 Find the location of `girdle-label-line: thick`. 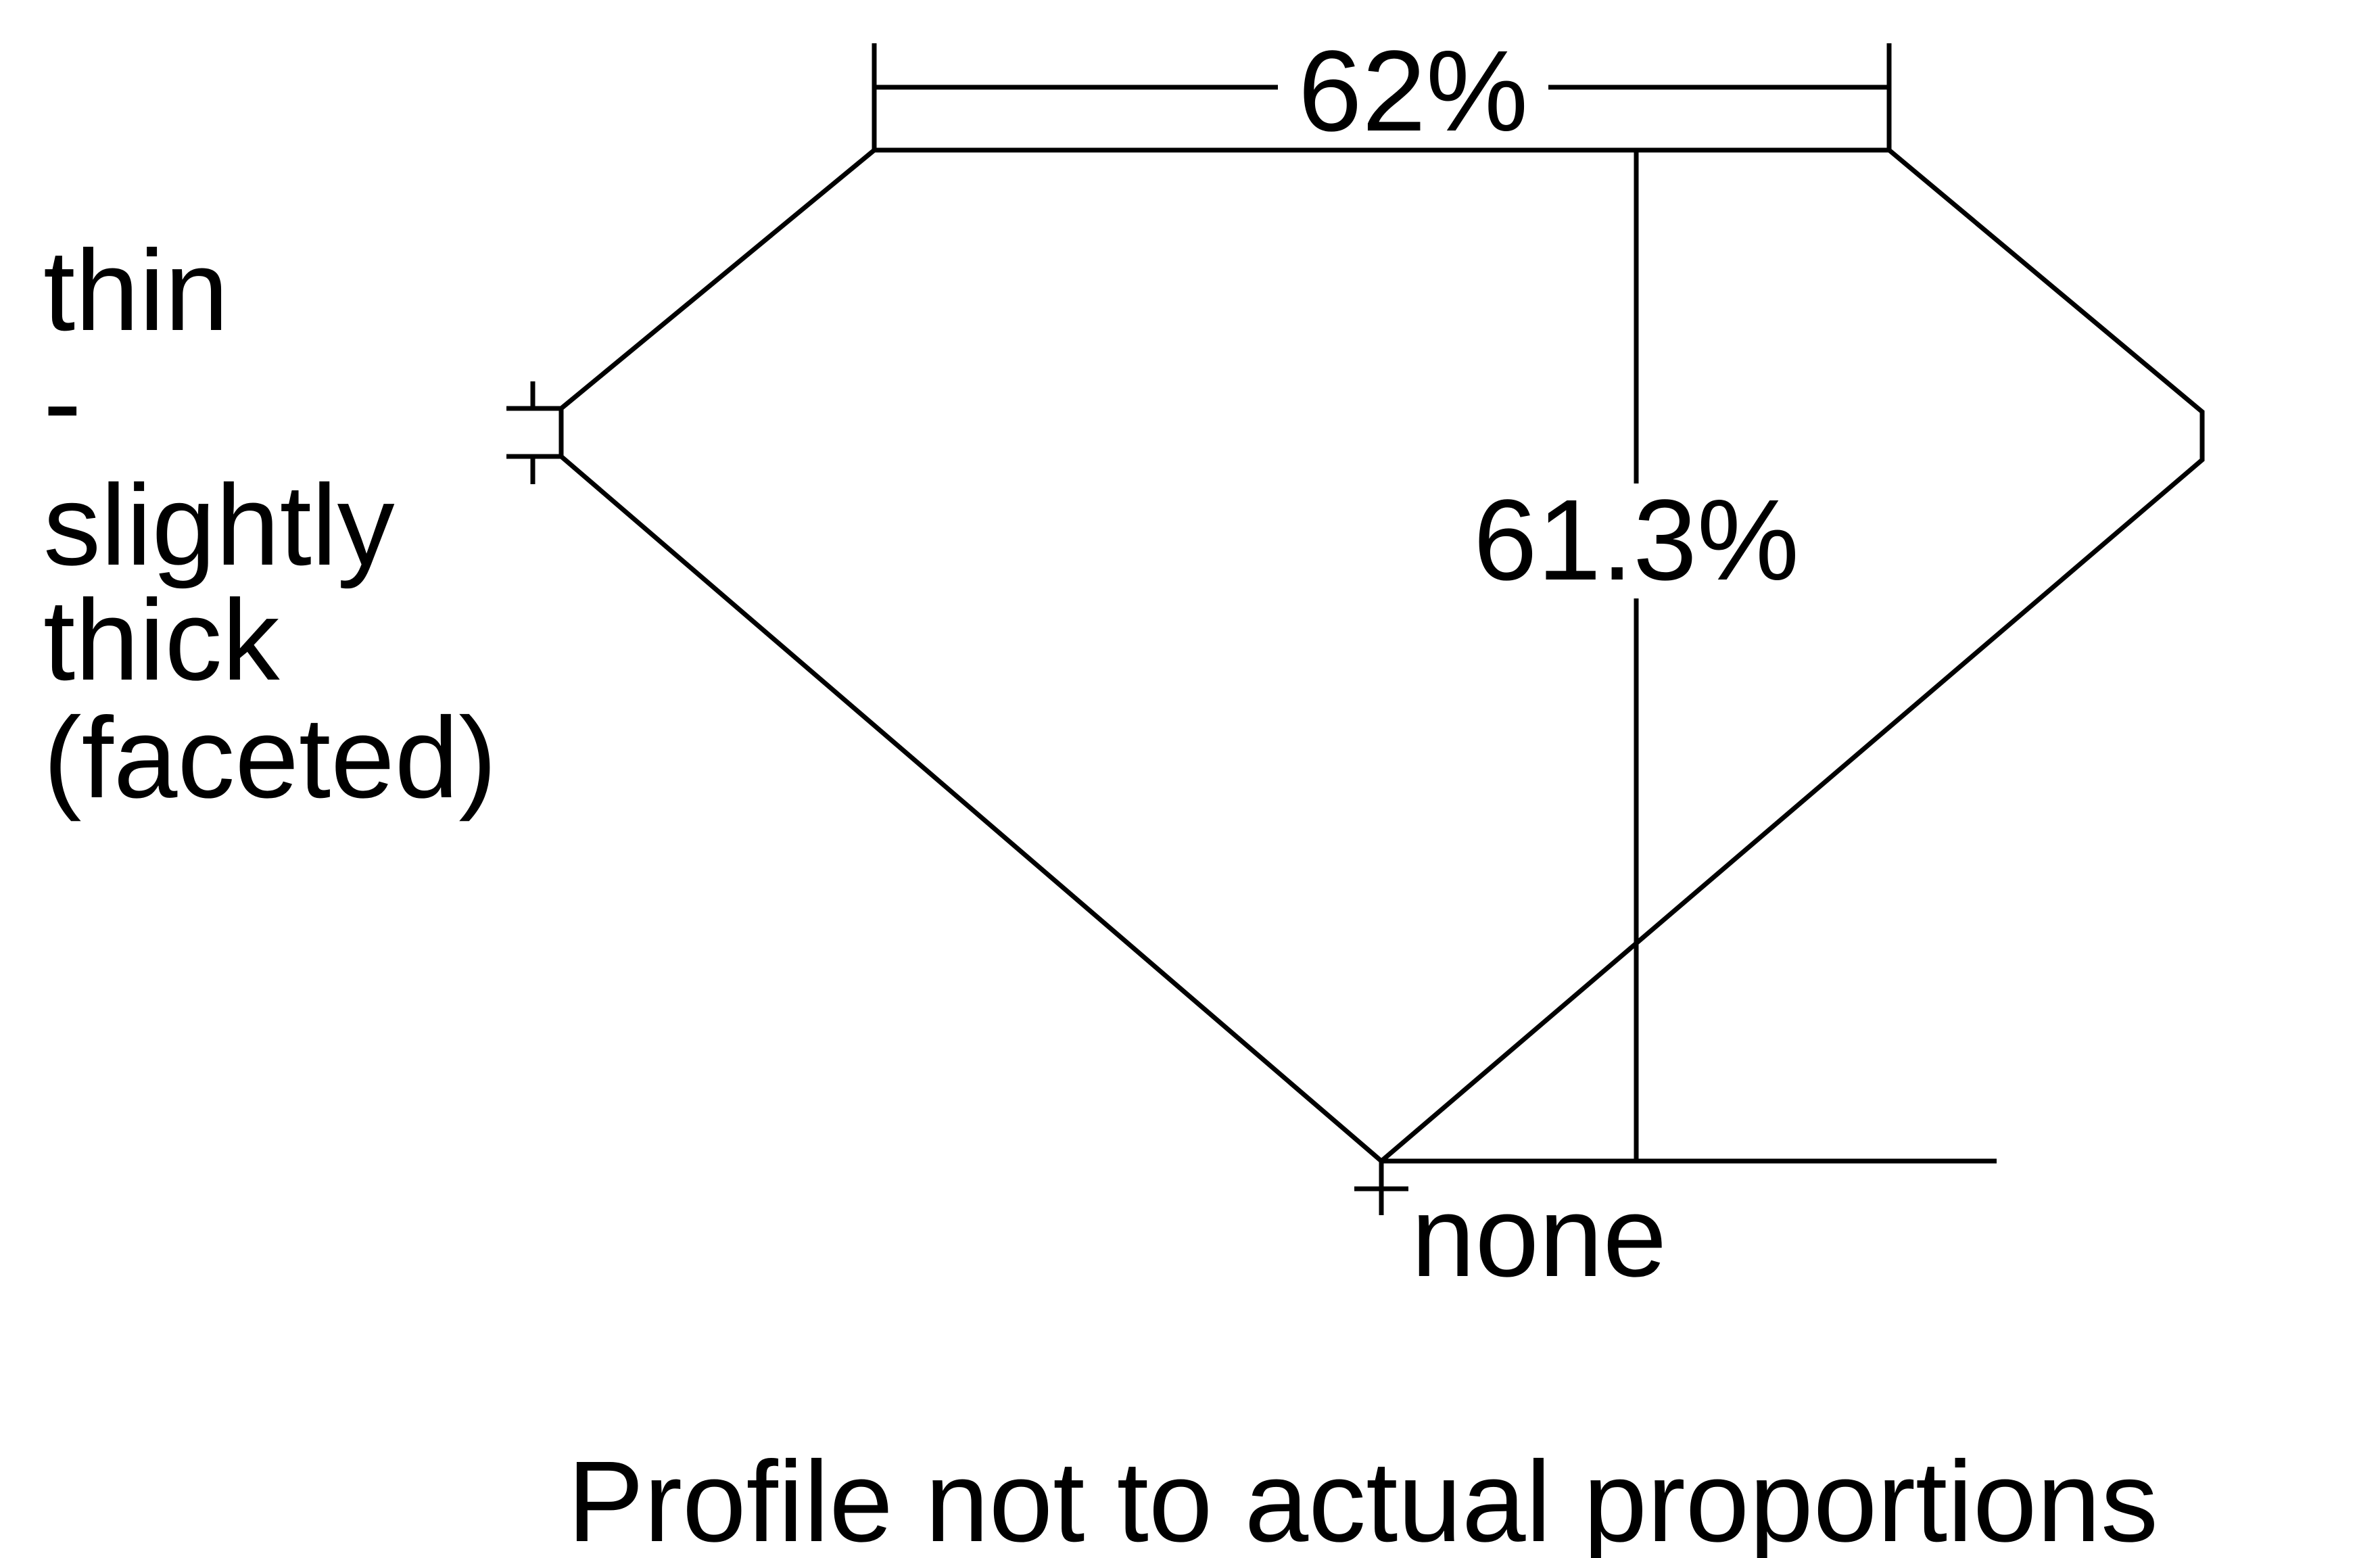

girdle-label-line: thick is located at coordinates (162, 640).